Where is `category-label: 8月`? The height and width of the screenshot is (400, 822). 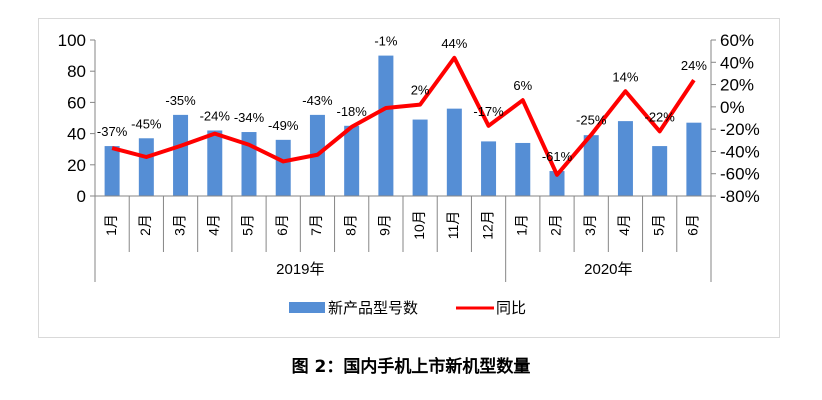
category-label: 8月 is located at coordinates (350, 225).